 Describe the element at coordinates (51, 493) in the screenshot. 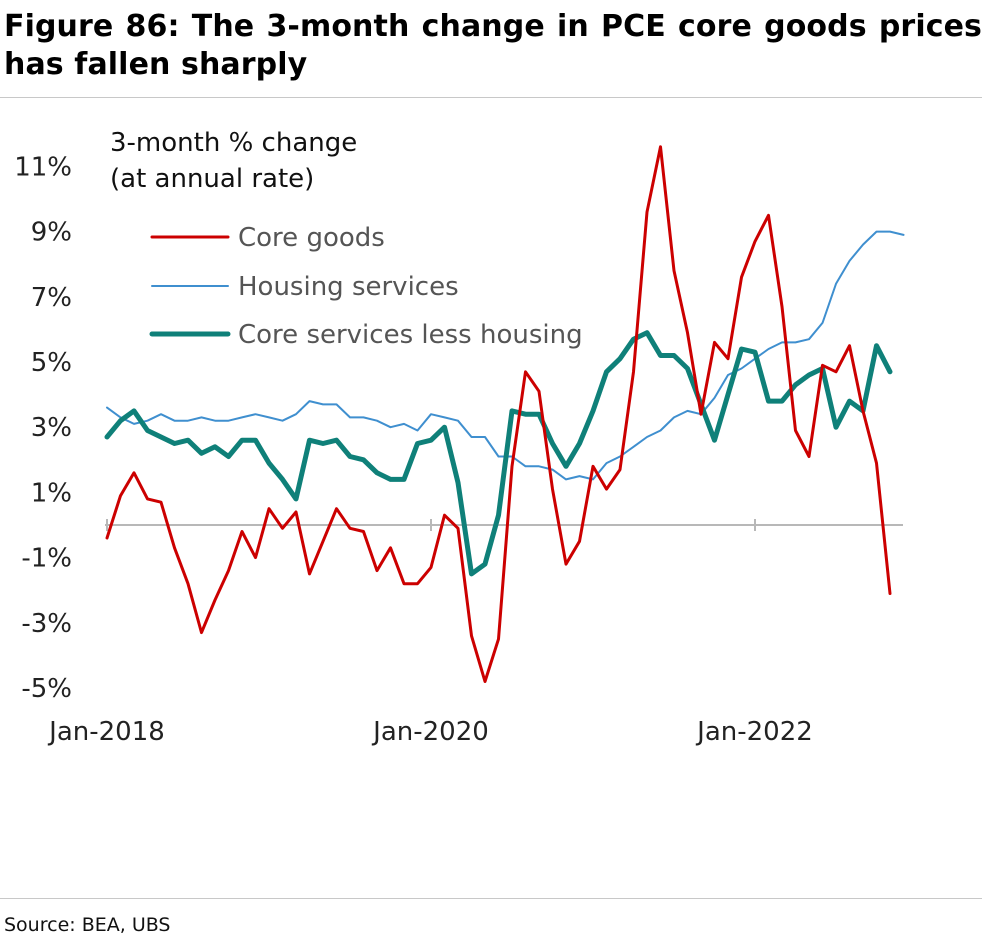

I see `y-tick-label: 1%` at that location.